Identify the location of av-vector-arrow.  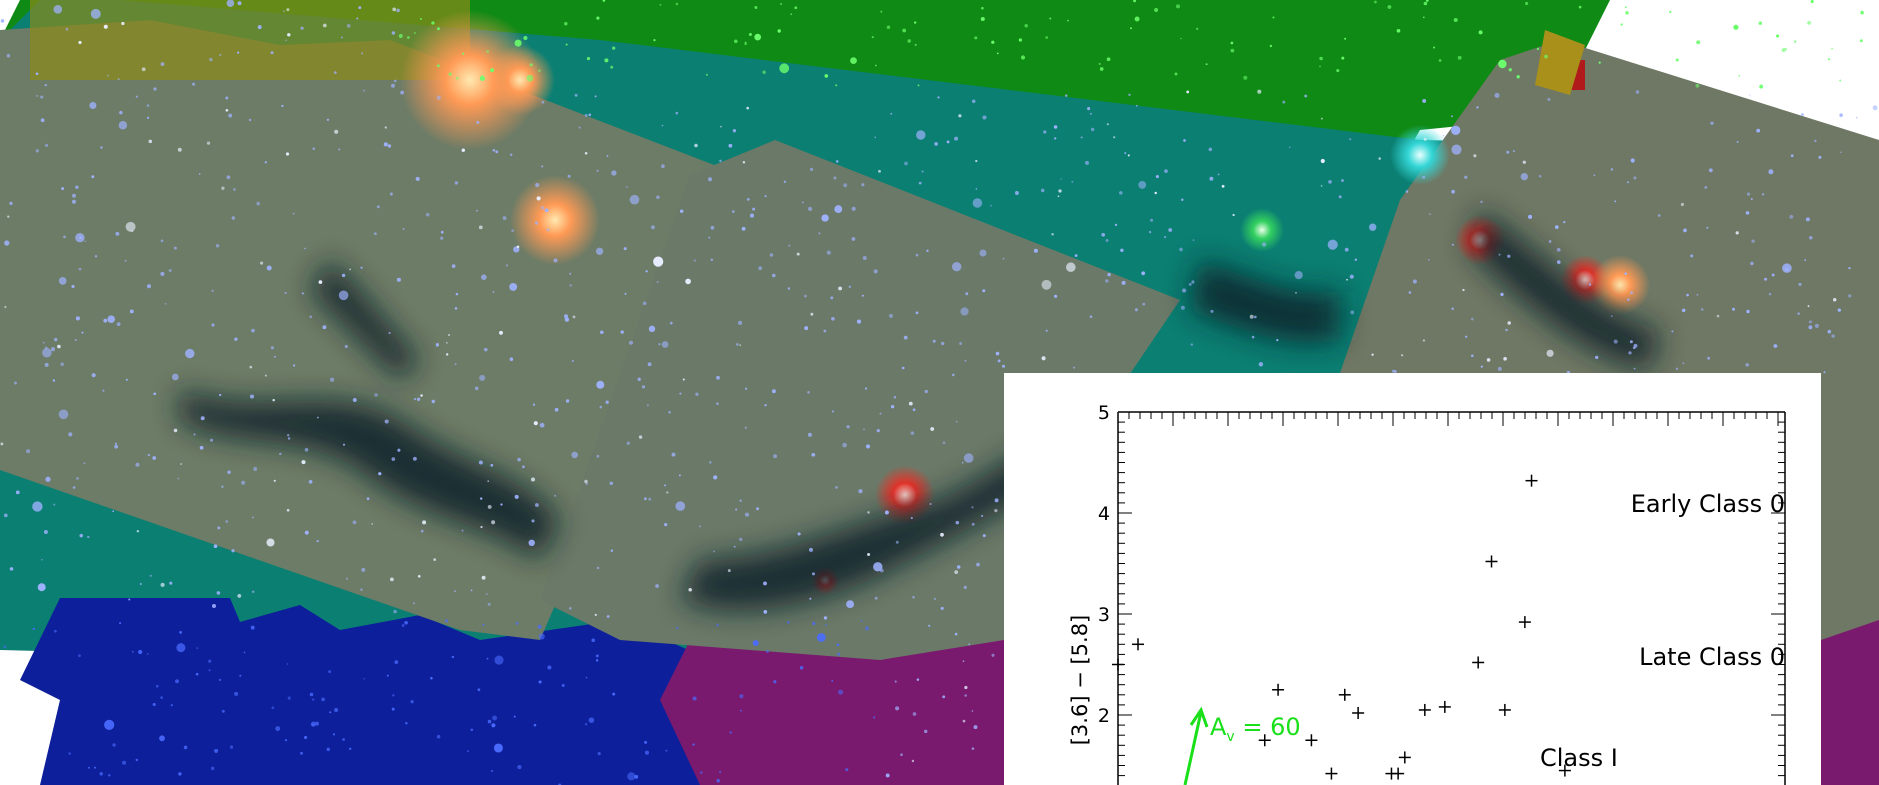
(1193, 748).